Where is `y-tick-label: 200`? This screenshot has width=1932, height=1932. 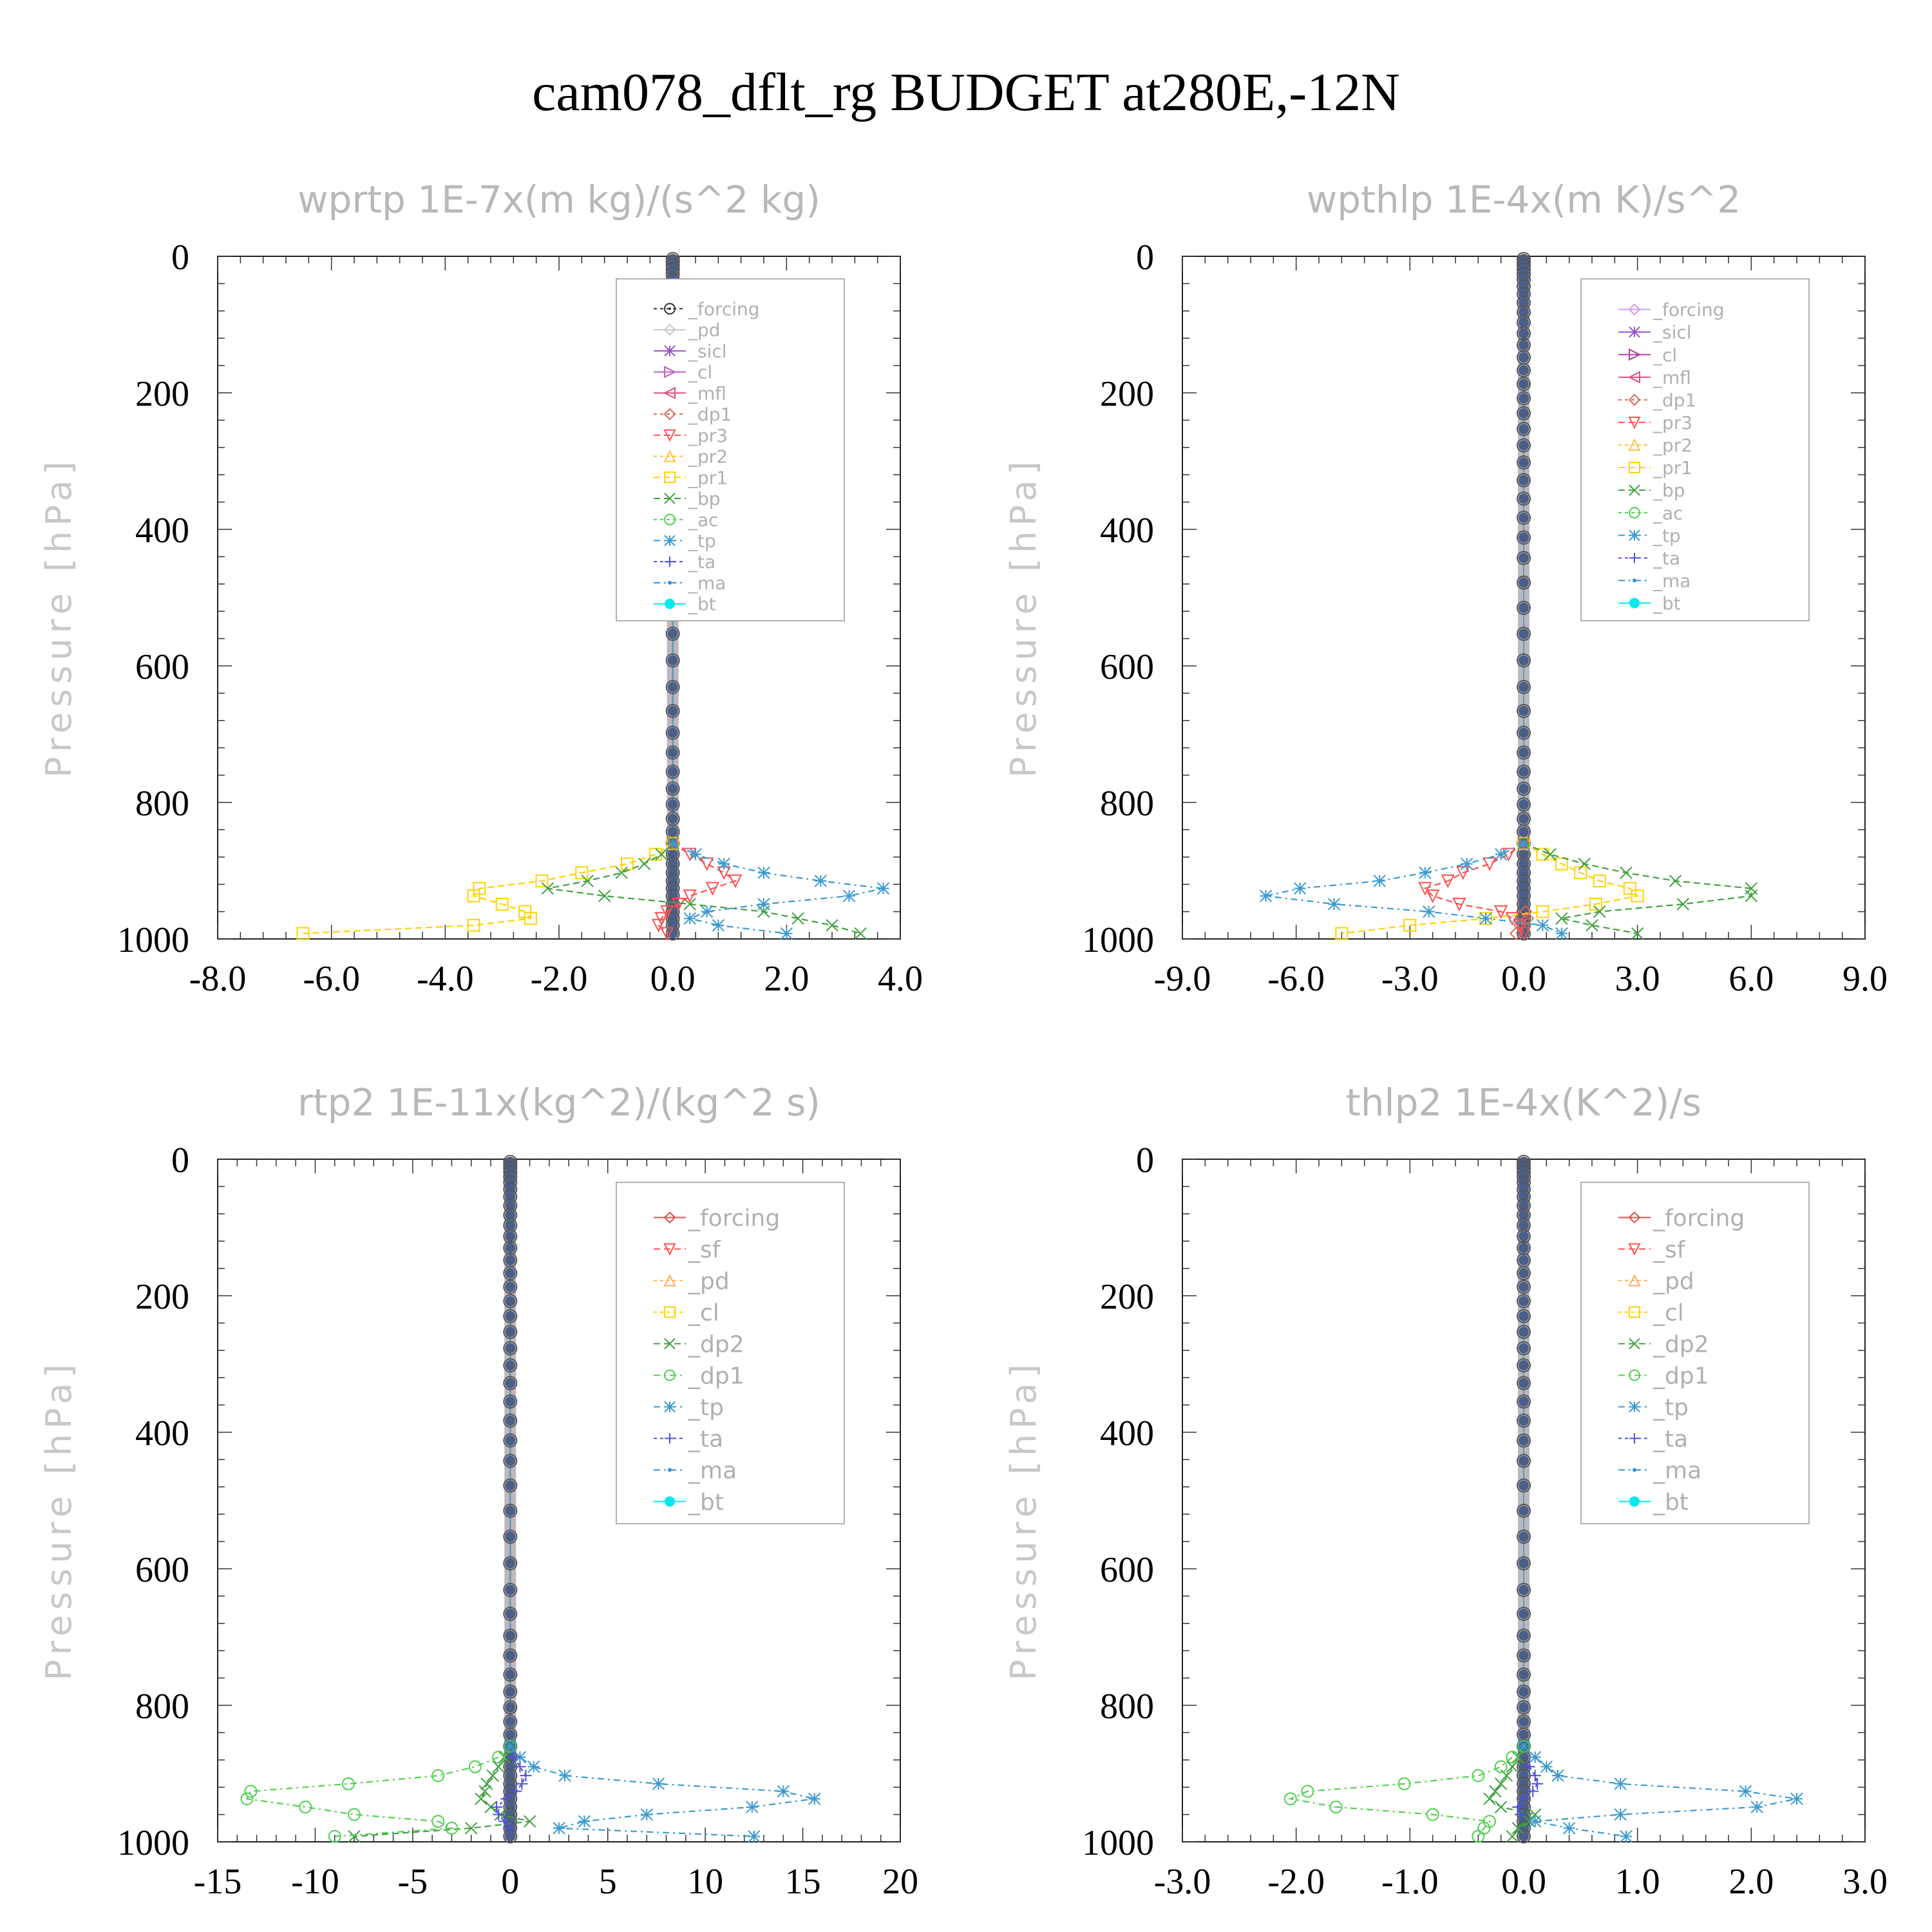
y-tick-label: 200 is located at coordinates (162, 394).